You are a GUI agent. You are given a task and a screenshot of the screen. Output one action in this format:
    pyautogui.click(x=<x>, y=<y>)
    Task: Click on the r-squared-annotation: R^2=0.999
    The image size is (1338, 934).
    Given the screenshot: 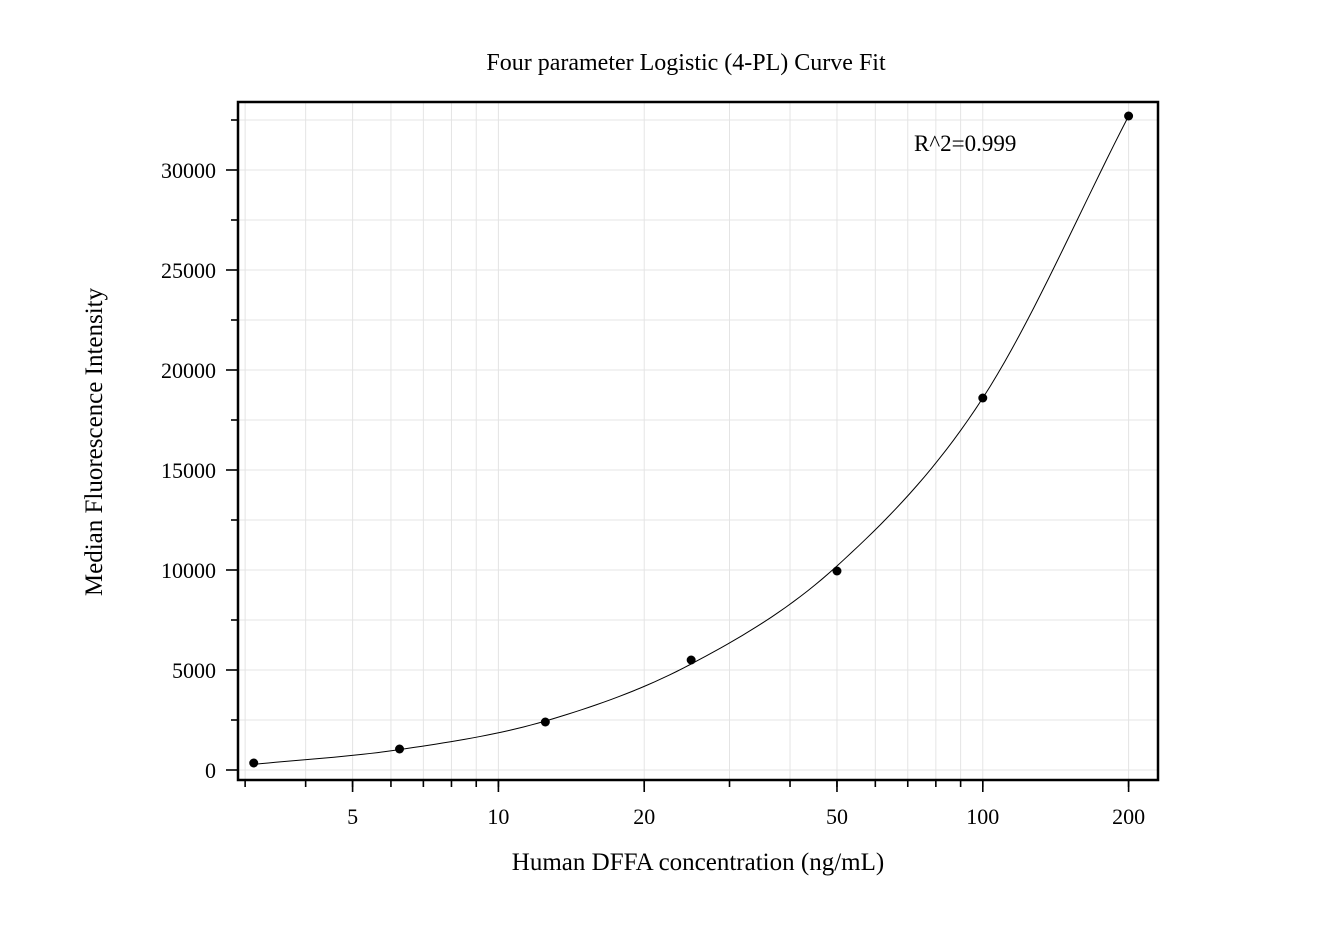 What is the action you would take?
    pyautogui.click(x=965, y=143)
    